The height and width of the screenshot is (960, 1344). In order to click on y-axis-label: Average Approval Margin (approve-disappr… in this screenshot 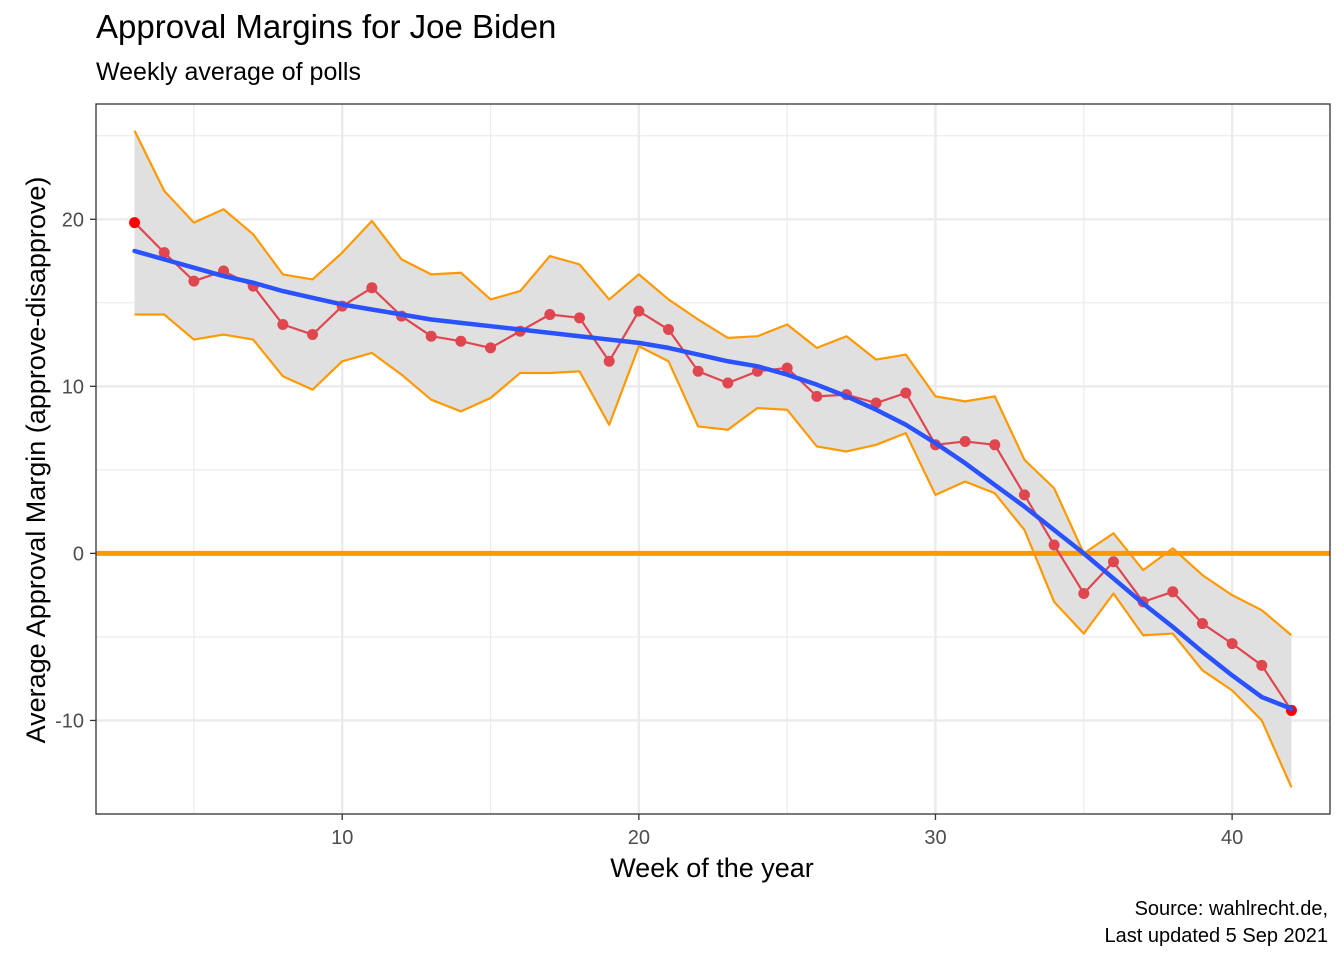, I will do `click(36, 460)`.